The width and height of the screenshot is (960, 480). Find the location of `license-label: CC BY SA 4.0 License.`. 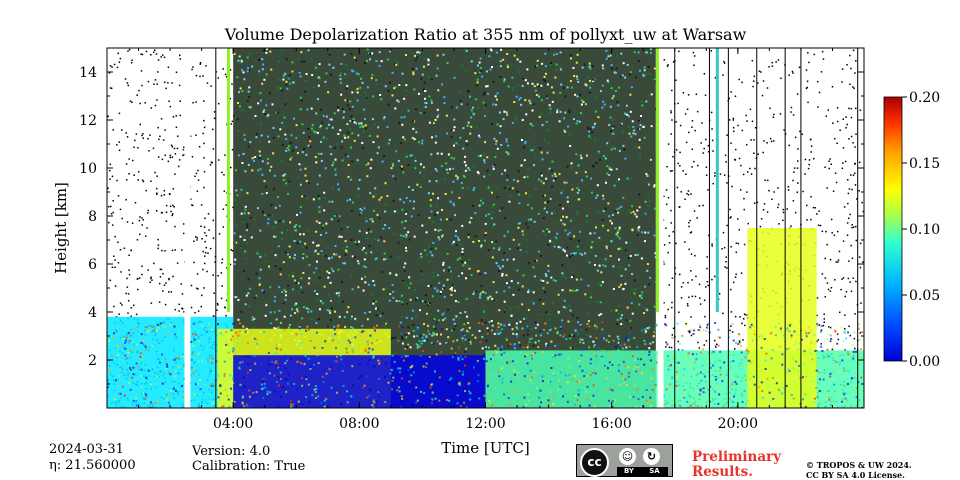

license-label: CC BY SA 4.0 License. is located at coordinates (855, 475).